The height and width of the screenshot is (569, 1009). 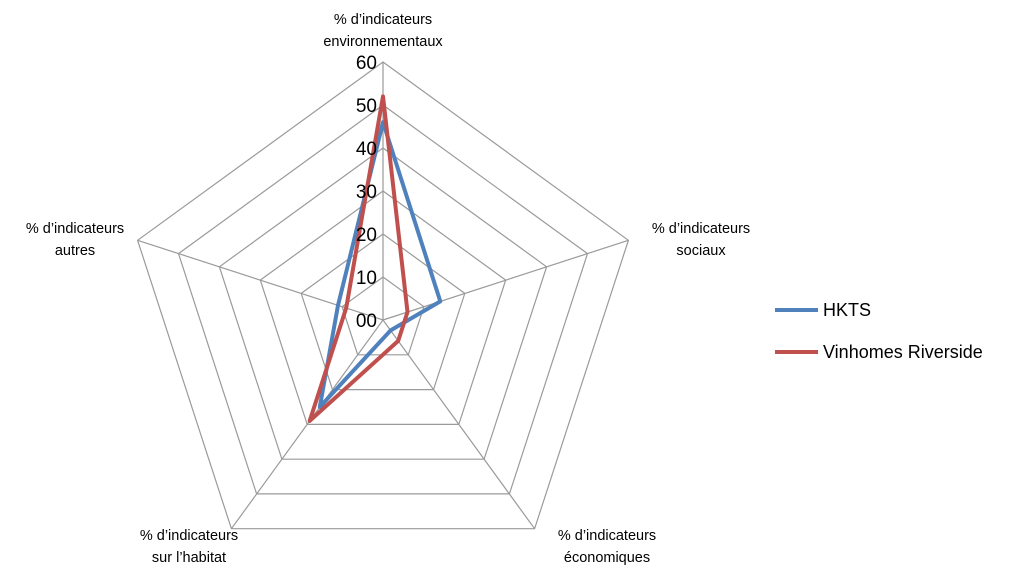 What do you see at coordinates (879, 331) in the screenshot?
I see `legend: HKTS Vinhomes Riverside` at bounding box center [879, 331].